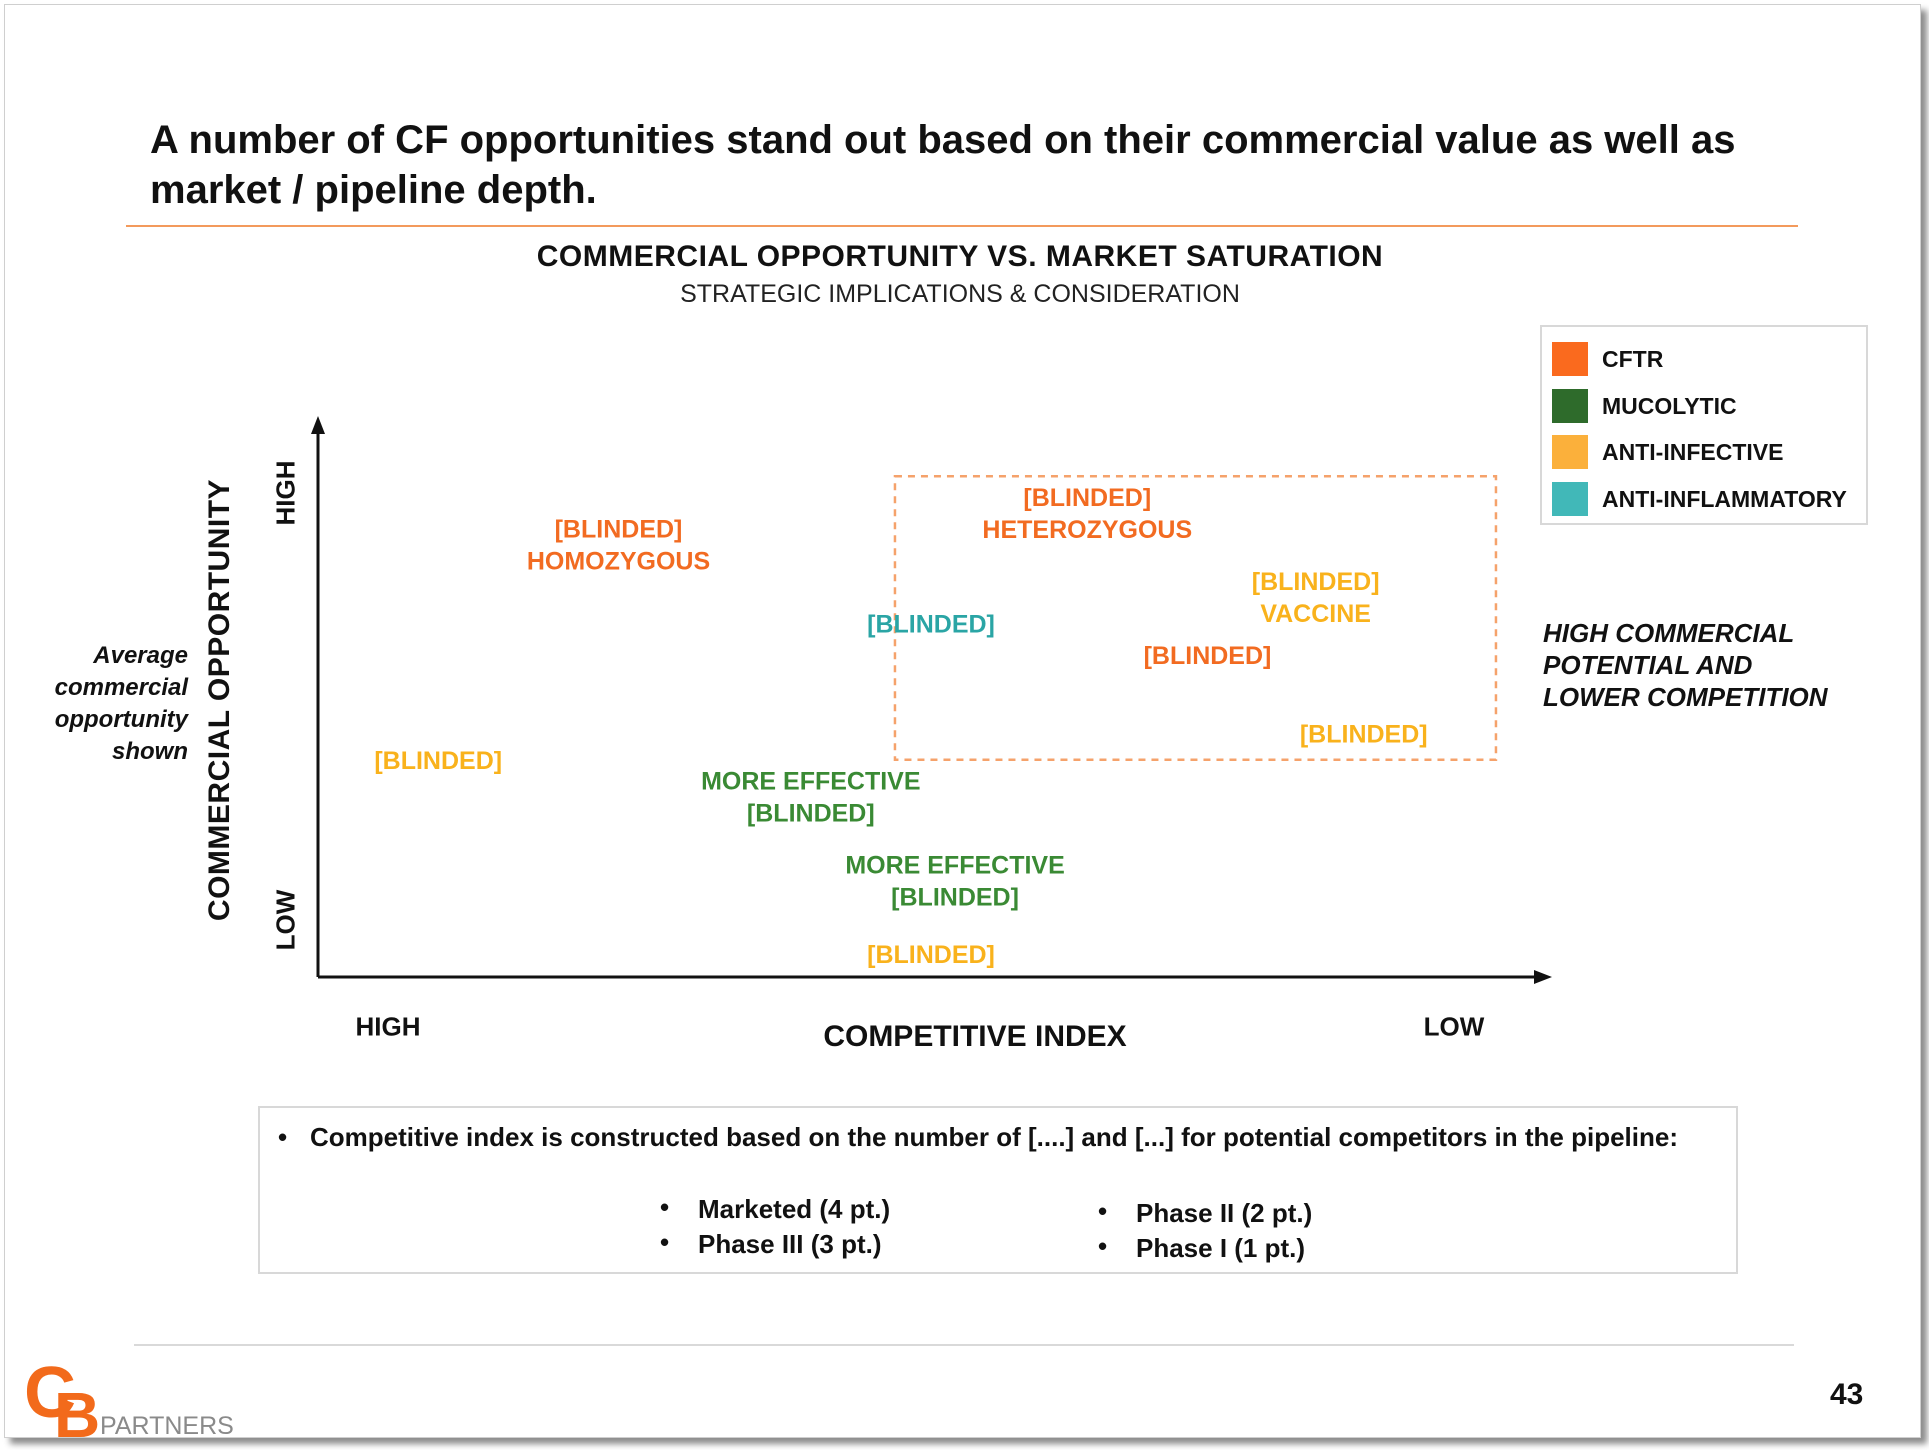 This screenshot has height=1450, width=1929. Describe the element at coordinates (975, 1036) in the screenshot. I see `x-axis-title: COMPETITIVE INDEX` at that location.